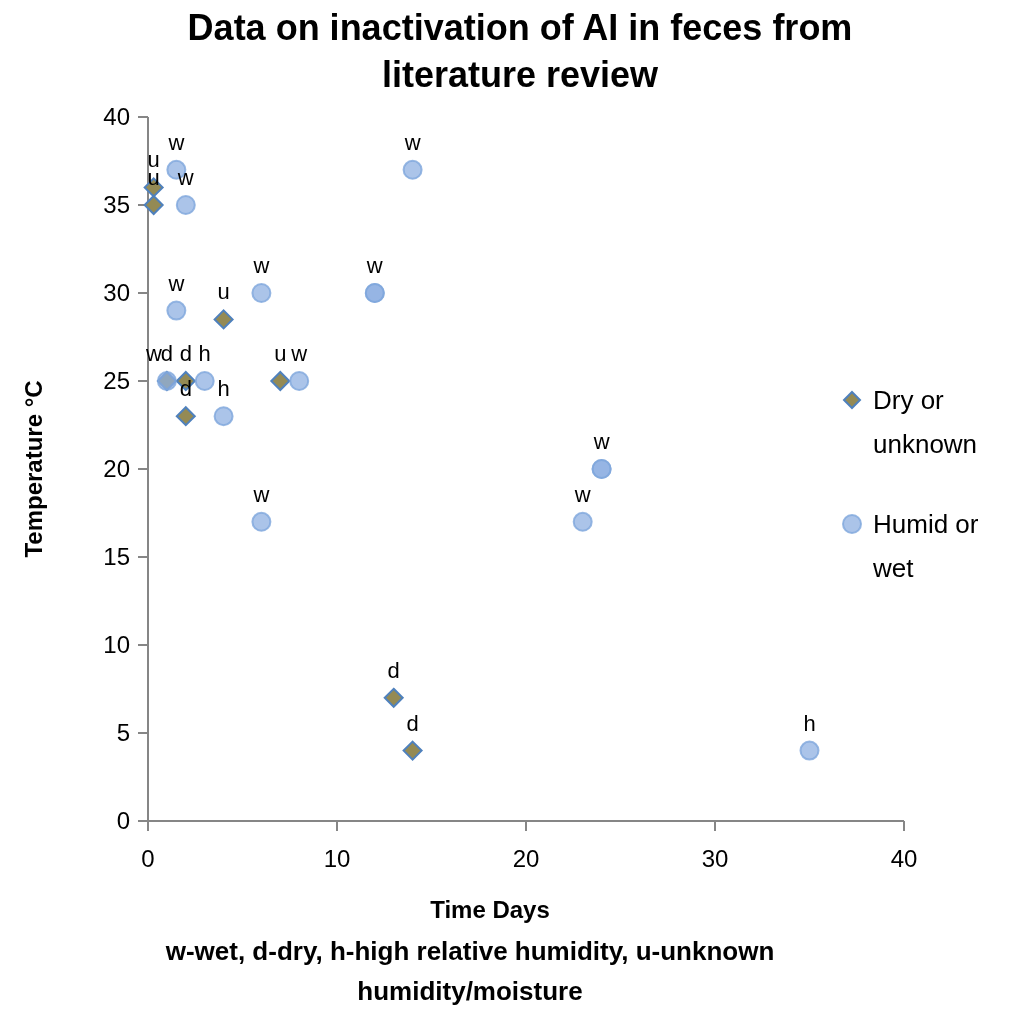  I want to click on y-tick-label: 30, so click(116, 293).